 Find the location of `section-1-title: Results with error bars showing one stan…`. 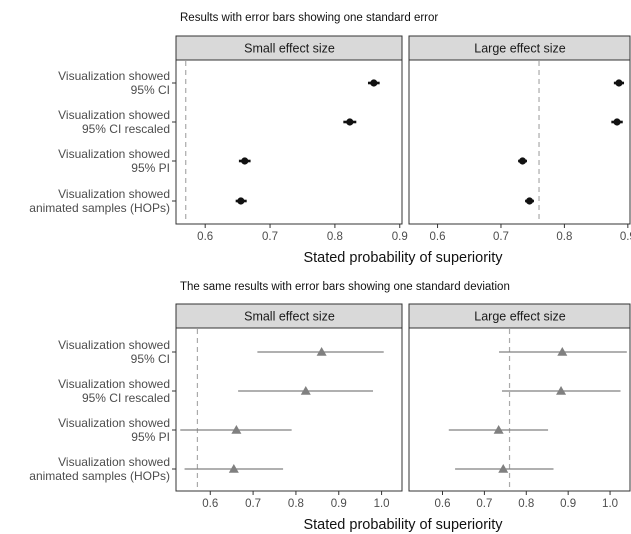

section-1-title: Results with error bars showing one stan… is located at coordinates (309, 18).